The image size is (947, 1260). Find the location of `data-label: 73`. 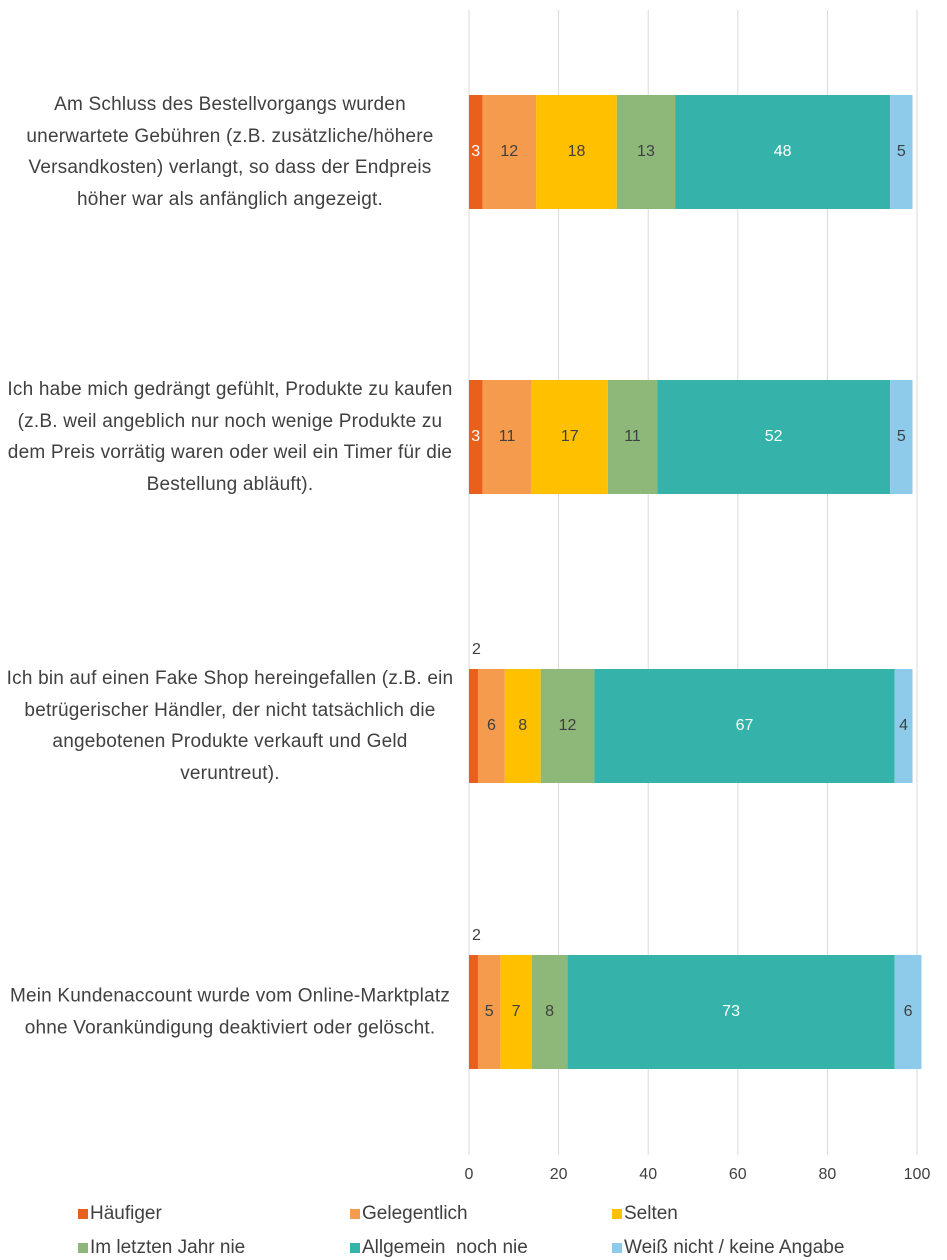

data-label: 73 is located at coordinates (731, 1011).